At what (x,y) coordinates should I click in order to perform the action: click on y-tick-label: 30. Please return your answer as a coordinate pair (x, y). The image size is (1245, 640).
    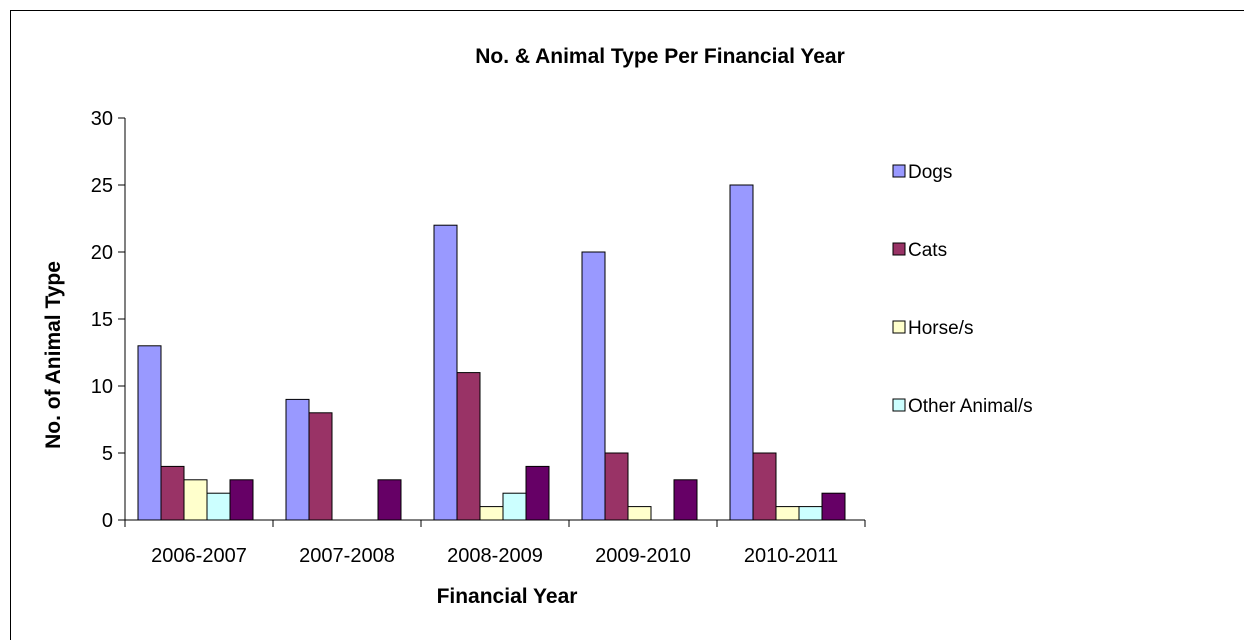
    Looking at the image, I should click on (102, 119).